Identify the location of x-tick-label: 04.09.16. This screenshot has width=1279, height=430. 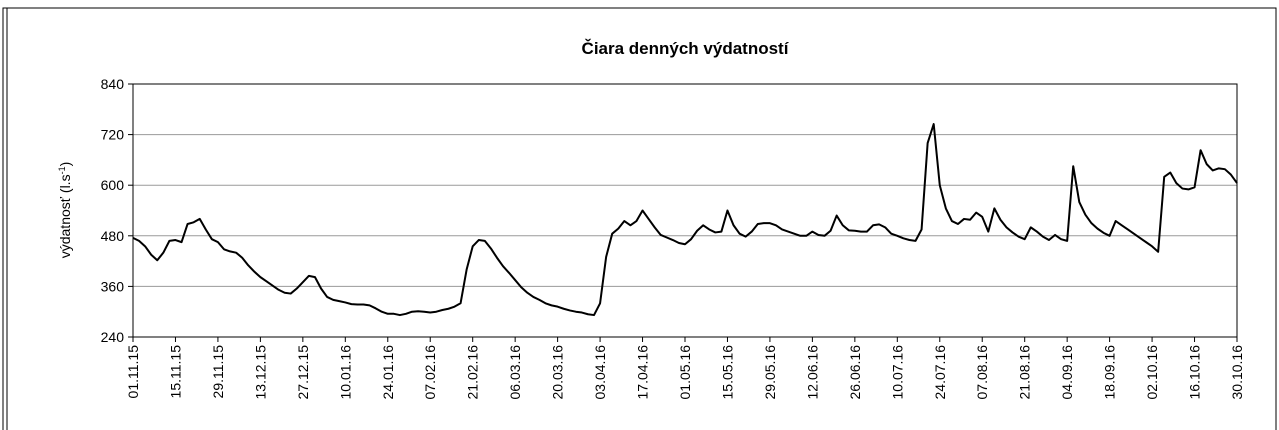
(1067, 372).